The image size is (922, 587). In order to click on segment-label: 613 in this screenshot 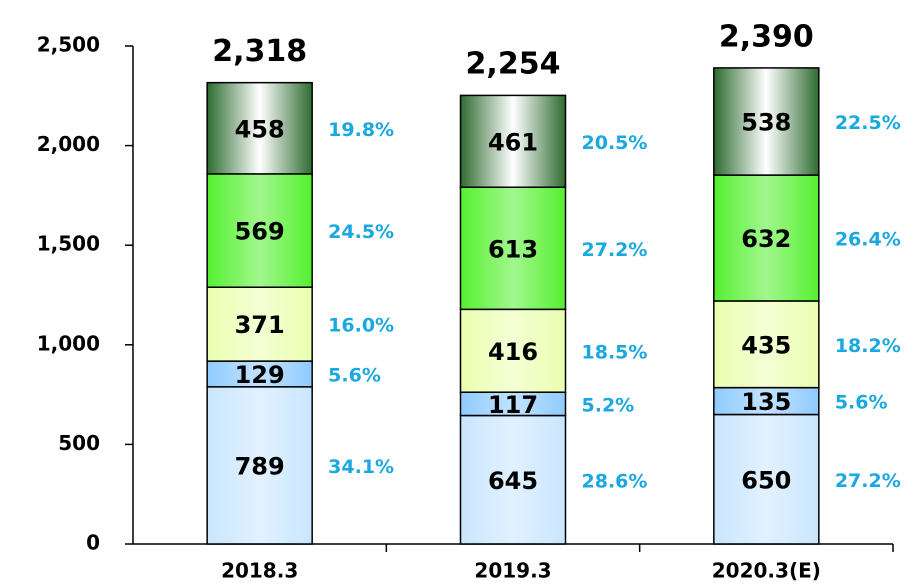, I will do `click(513, 249)`.